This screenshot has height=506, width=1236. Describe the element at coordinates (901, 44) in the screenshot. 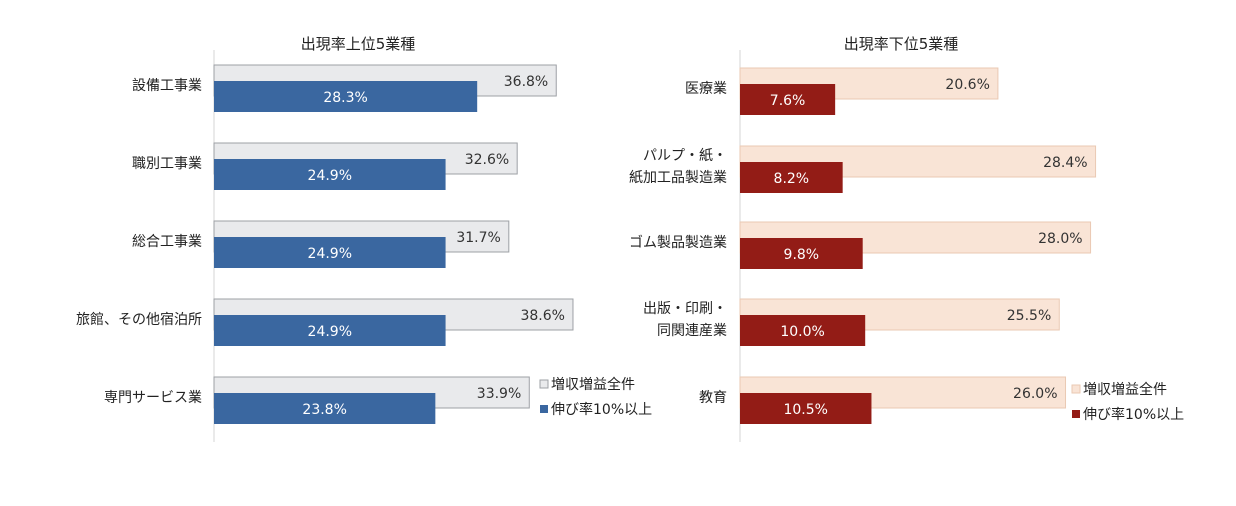

I see `chart-title: 出現率下位5業種` at that location.